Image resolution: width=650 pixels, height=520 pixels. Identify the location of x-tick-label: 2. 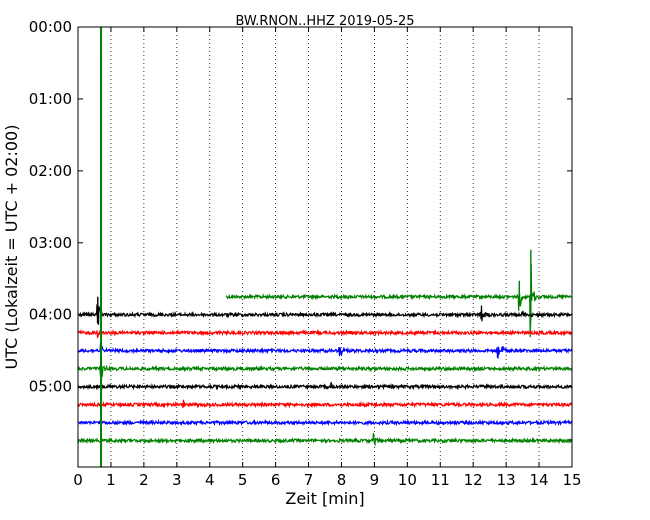
(144, 480).